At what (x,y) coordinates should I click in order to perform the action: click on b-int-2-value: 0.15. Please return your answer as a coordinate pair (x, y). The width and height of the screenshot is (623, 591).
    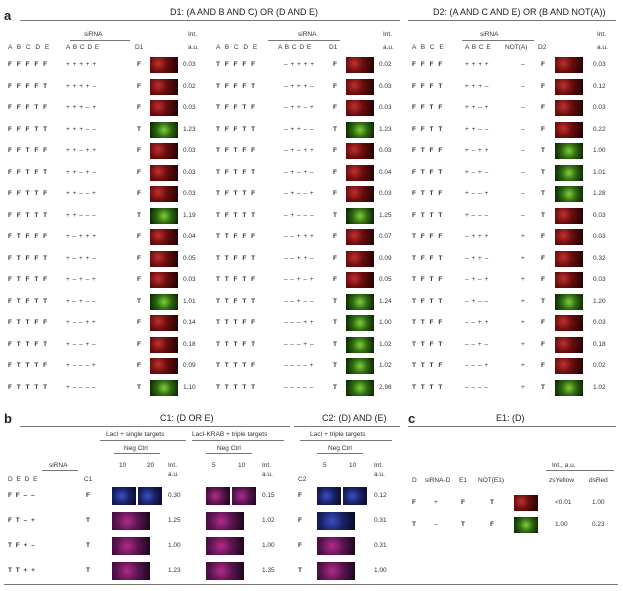
    Looking at the image, I should click on (268, 495).